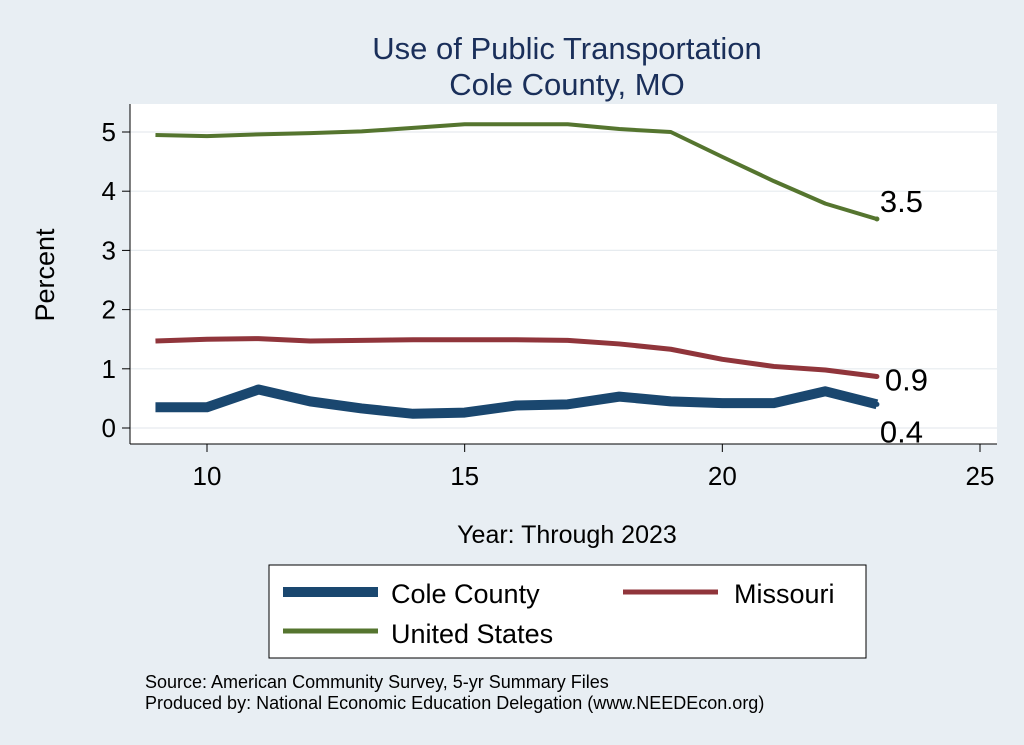  What do you see at coordinates (109, 191) in the screenshot?
I see `y-tick-label-4: 4` at bounding box center [109, 191].